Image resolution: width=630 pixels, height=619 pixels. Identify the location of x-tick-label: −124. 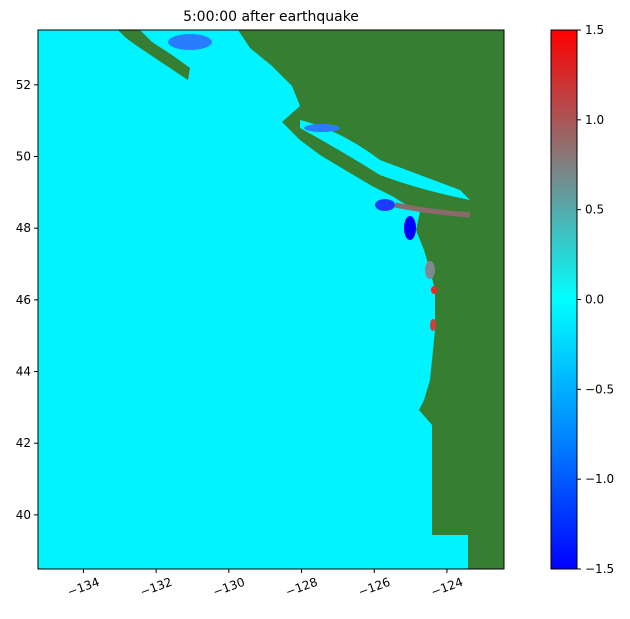
(447, 587).